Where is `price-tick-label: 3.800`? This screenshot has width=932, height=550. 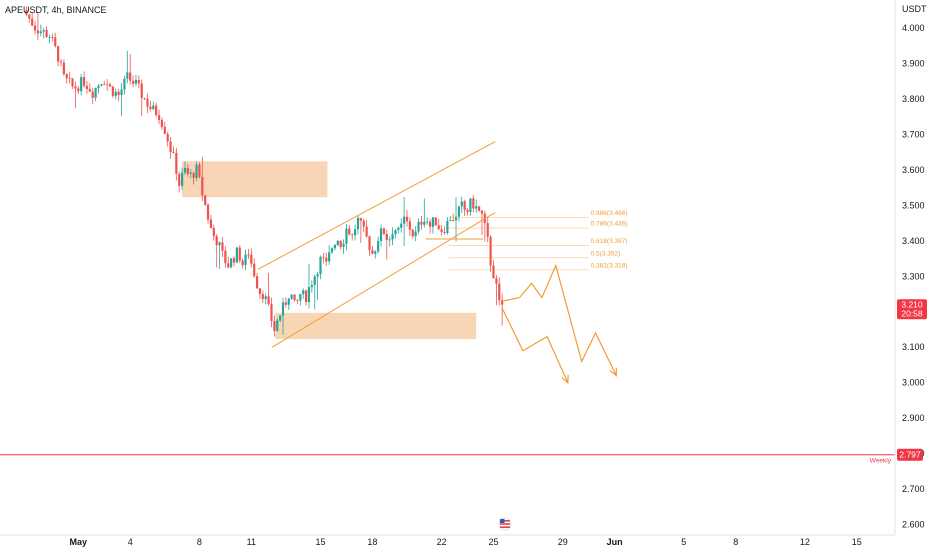 price-tick-label: 3.800 is located at coordinates (913, 99).